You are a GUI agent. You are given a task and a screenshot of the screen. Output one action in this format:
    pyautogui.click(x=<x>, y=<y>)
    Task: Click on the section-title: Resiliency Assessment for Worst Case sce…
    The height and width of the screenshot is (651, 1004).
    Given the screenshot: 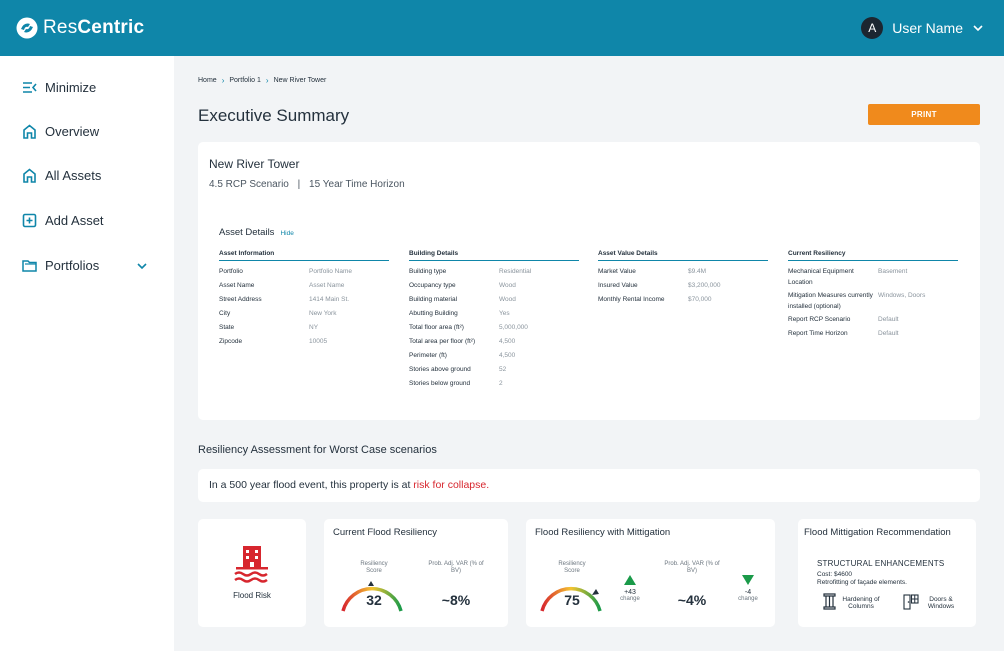 What is the action you would take?
    pyautogui.click(x=317, y=450)
    